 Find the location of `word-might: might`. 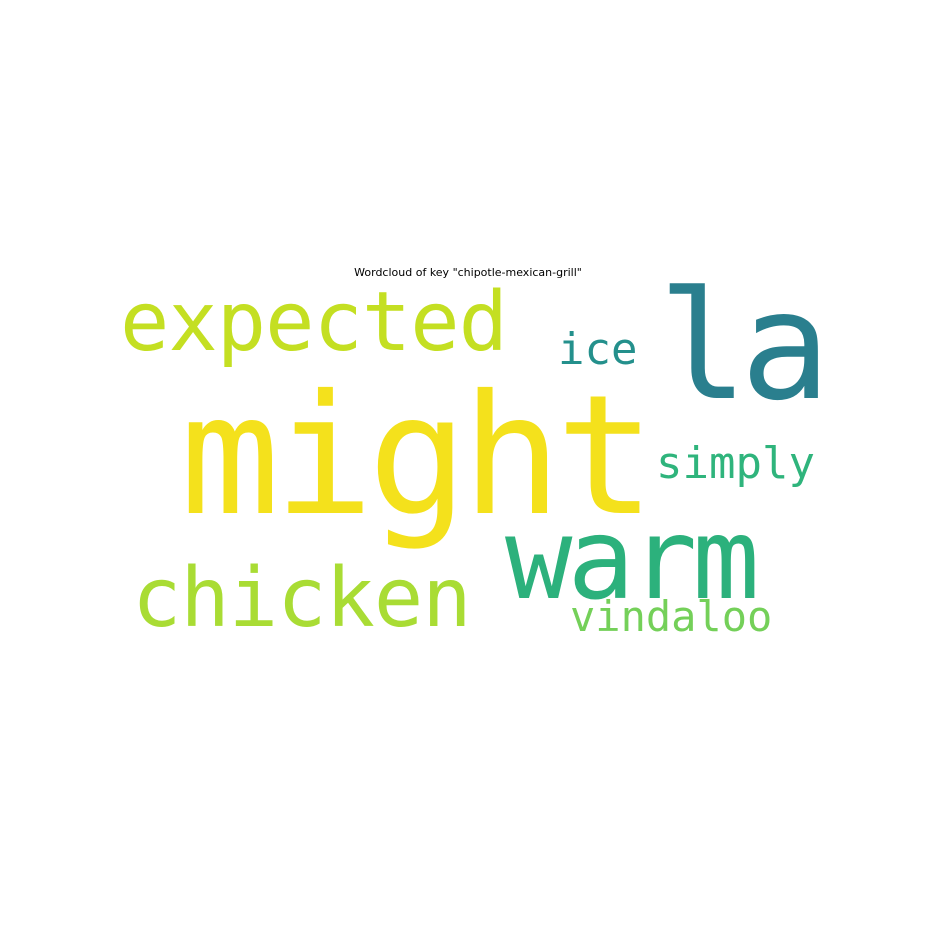

word-might: might is located at coordinates (418, 456).